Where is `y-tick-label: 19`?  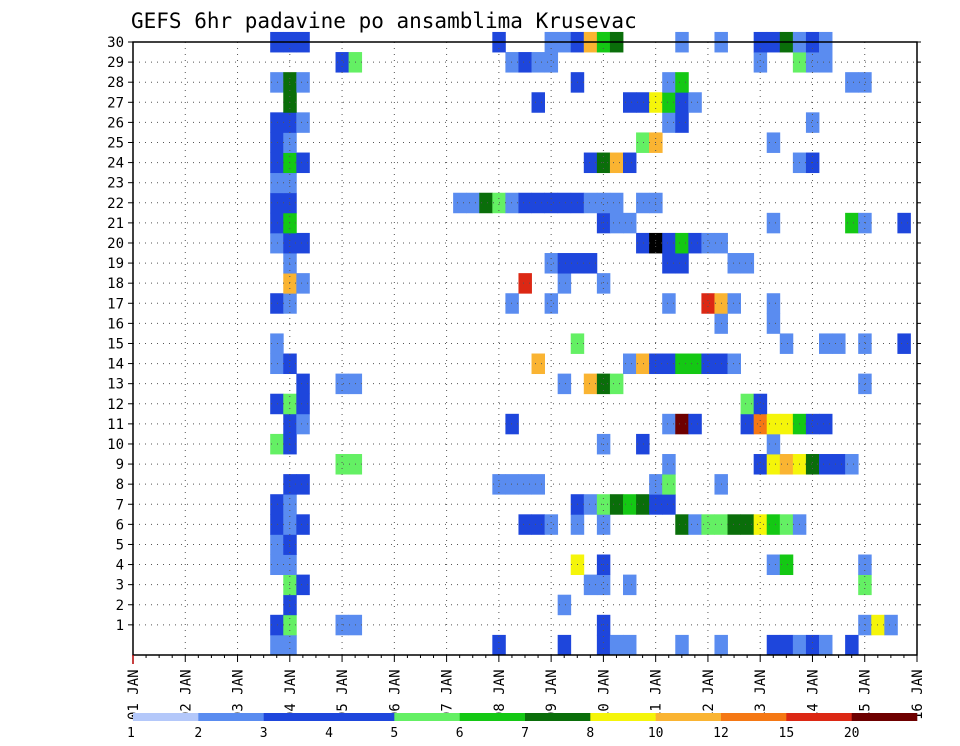
y-tick-label: 19 is located at coordinates (115, 264).